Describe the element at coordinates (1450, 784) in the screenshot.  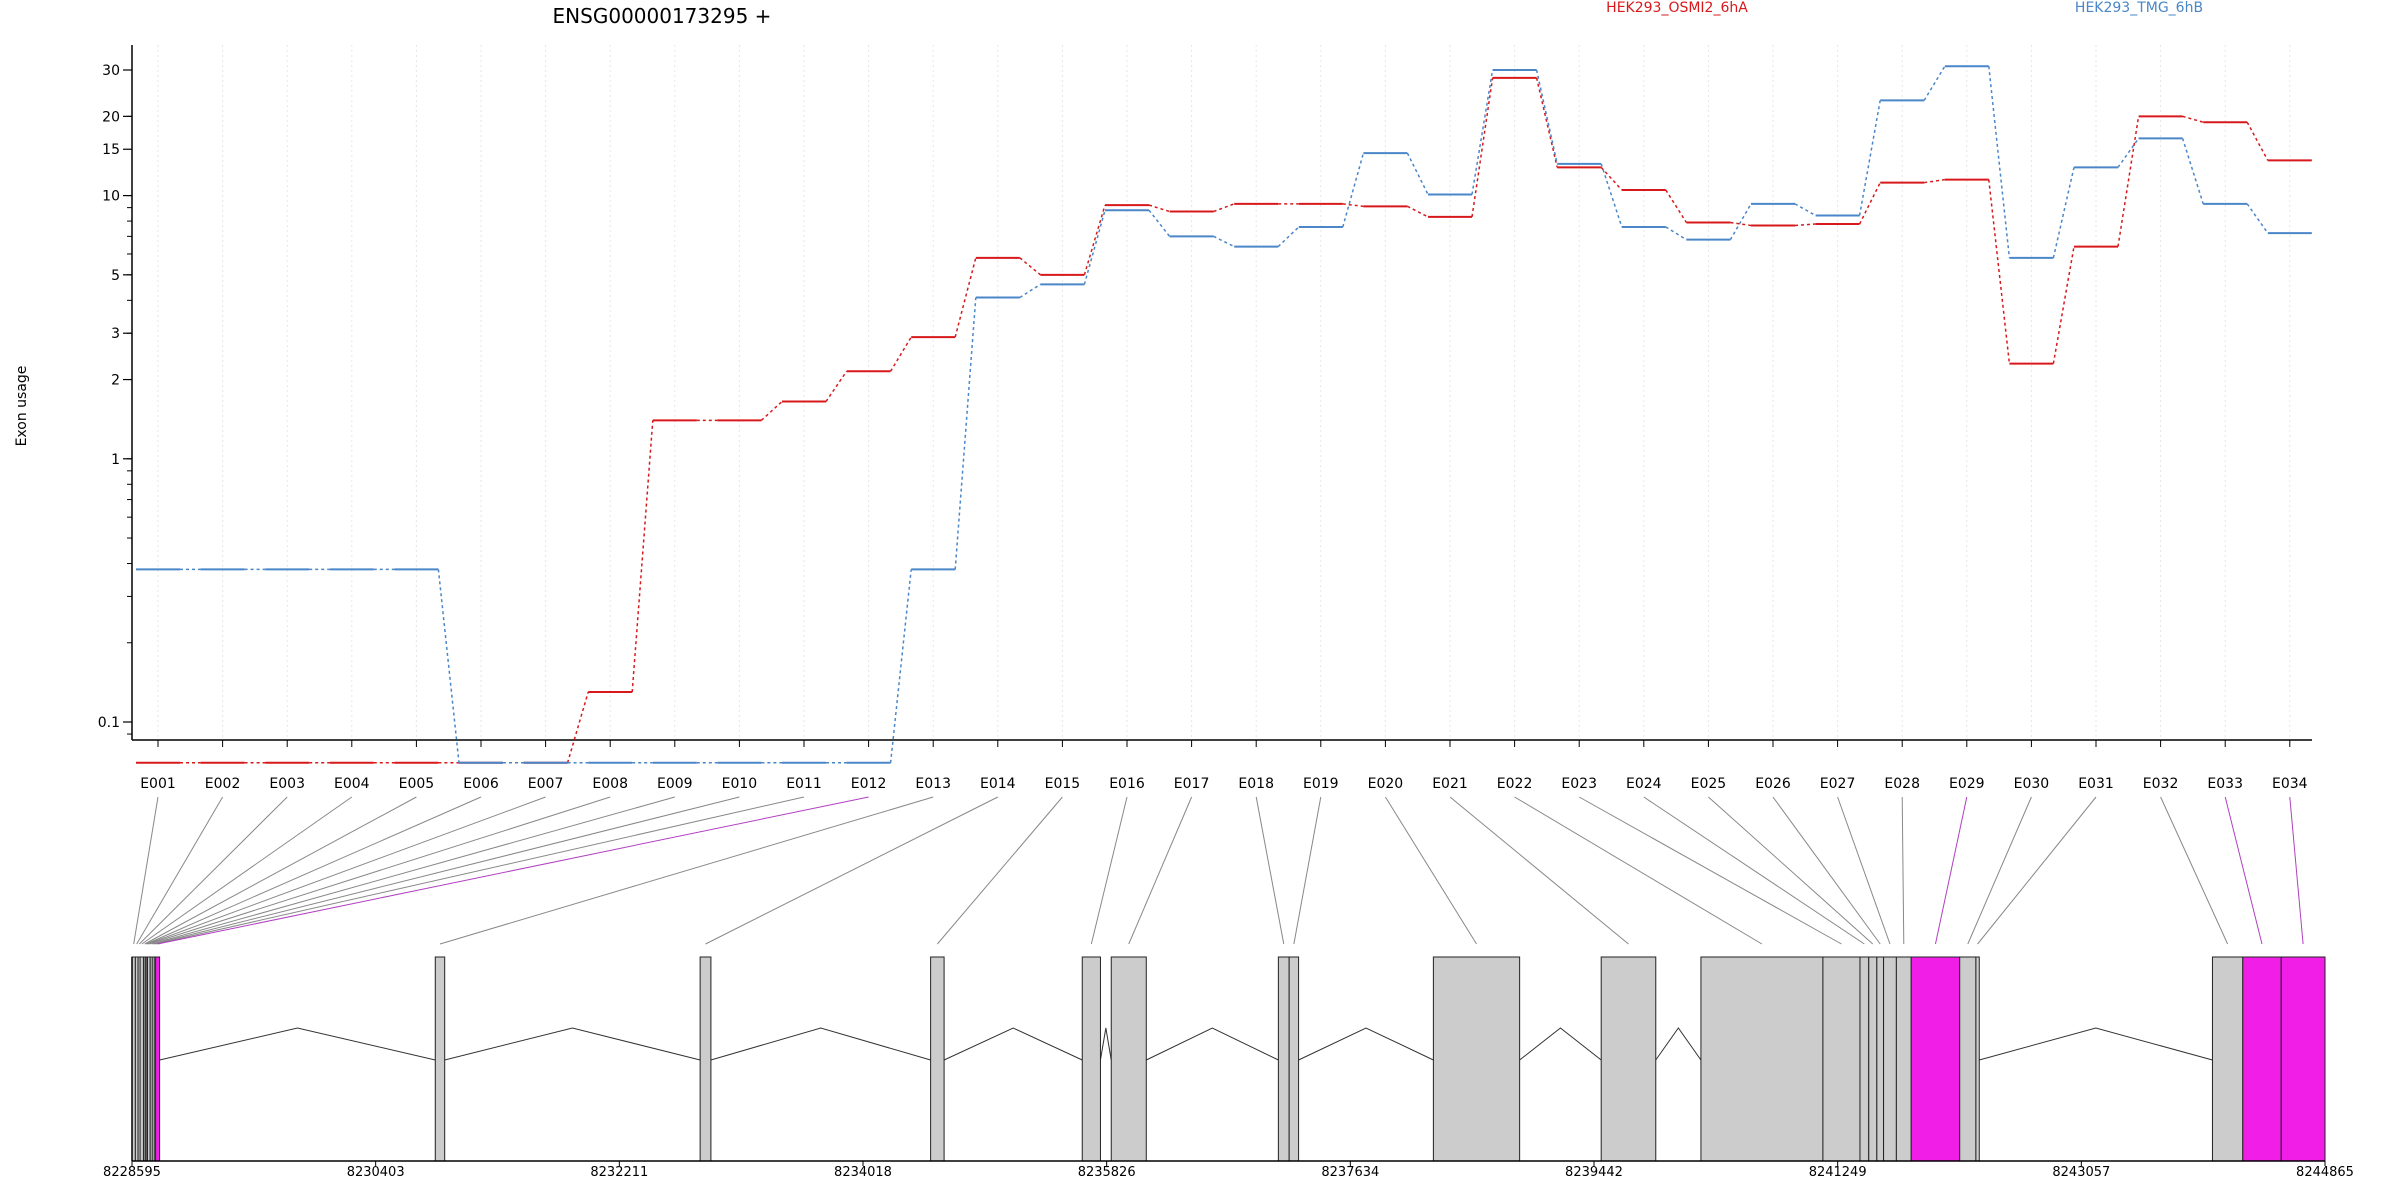
I see `x-tick-label: E021` at that location.